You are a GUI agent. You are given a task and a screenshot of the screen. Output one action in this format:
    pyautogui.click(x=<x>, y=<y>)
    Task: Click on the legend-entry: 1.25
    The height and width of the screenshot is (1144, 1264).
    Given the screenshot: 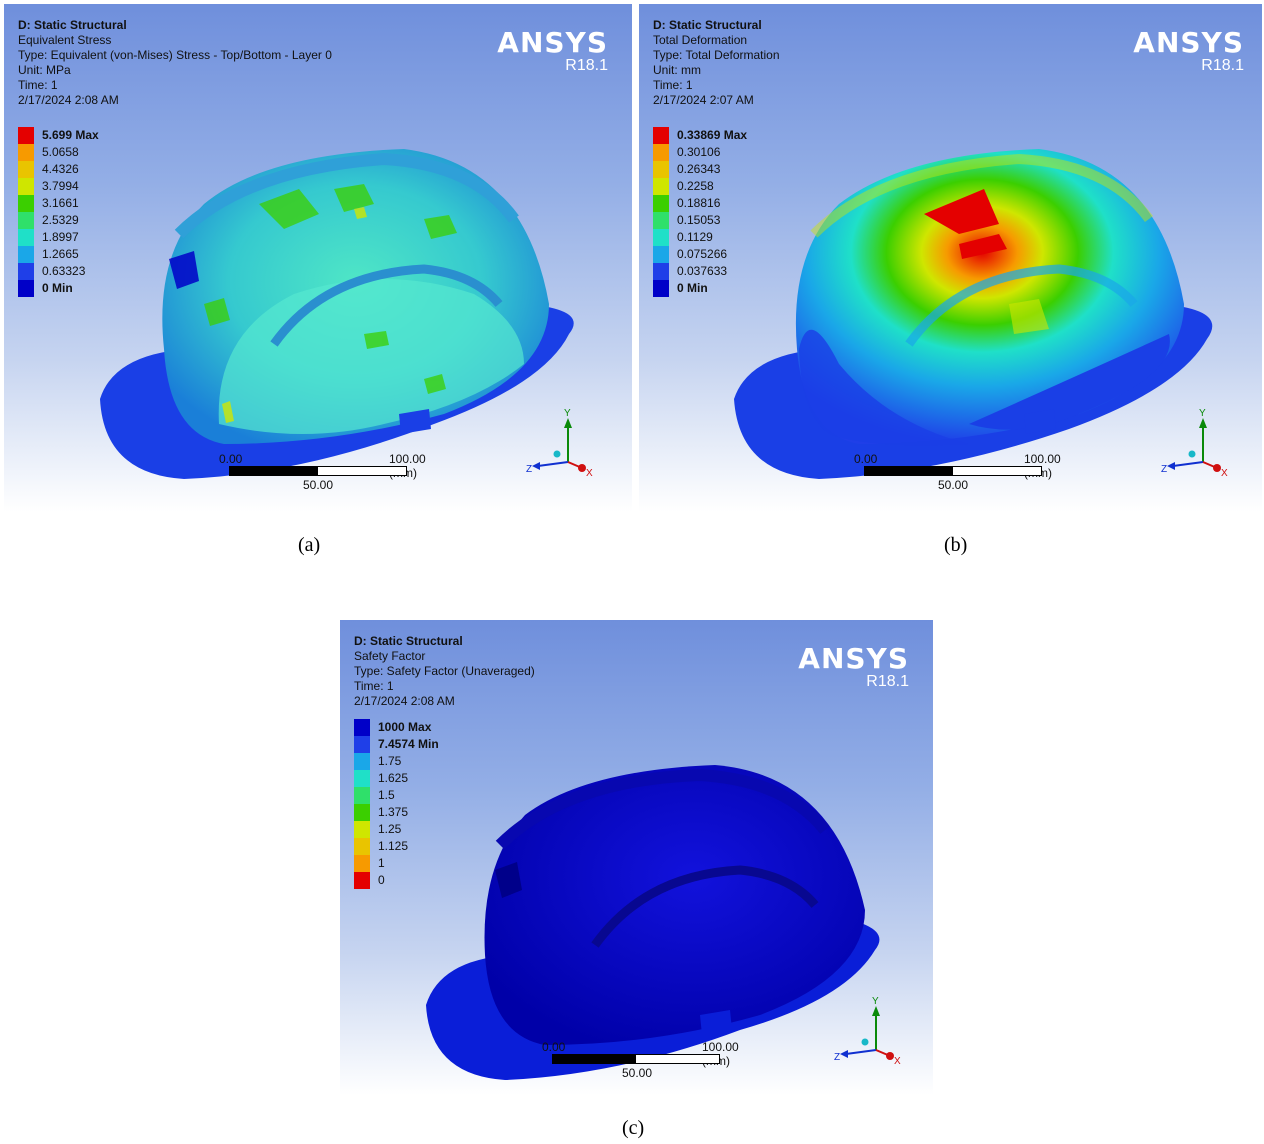 What is the action you would take?
    pyautogui.click(x=396, y=829)
    